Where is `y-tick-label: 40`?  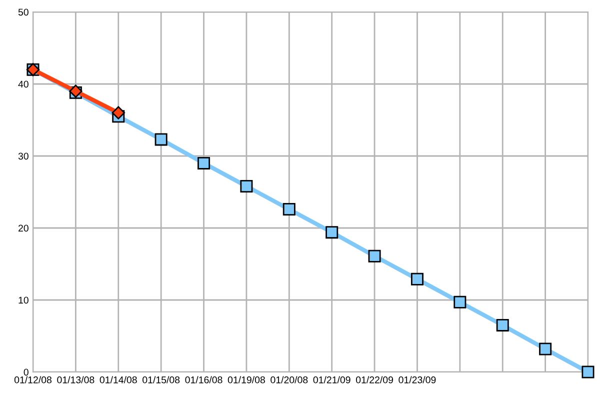 y-tick-label: 40 is located at coordinates (23, 84).